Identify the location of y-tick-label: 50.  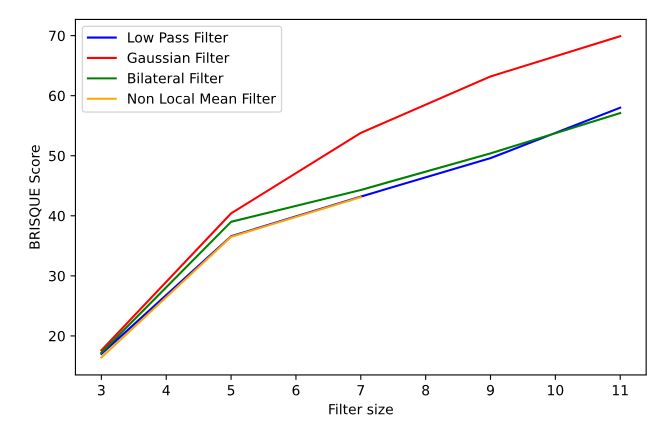
(57, 156).